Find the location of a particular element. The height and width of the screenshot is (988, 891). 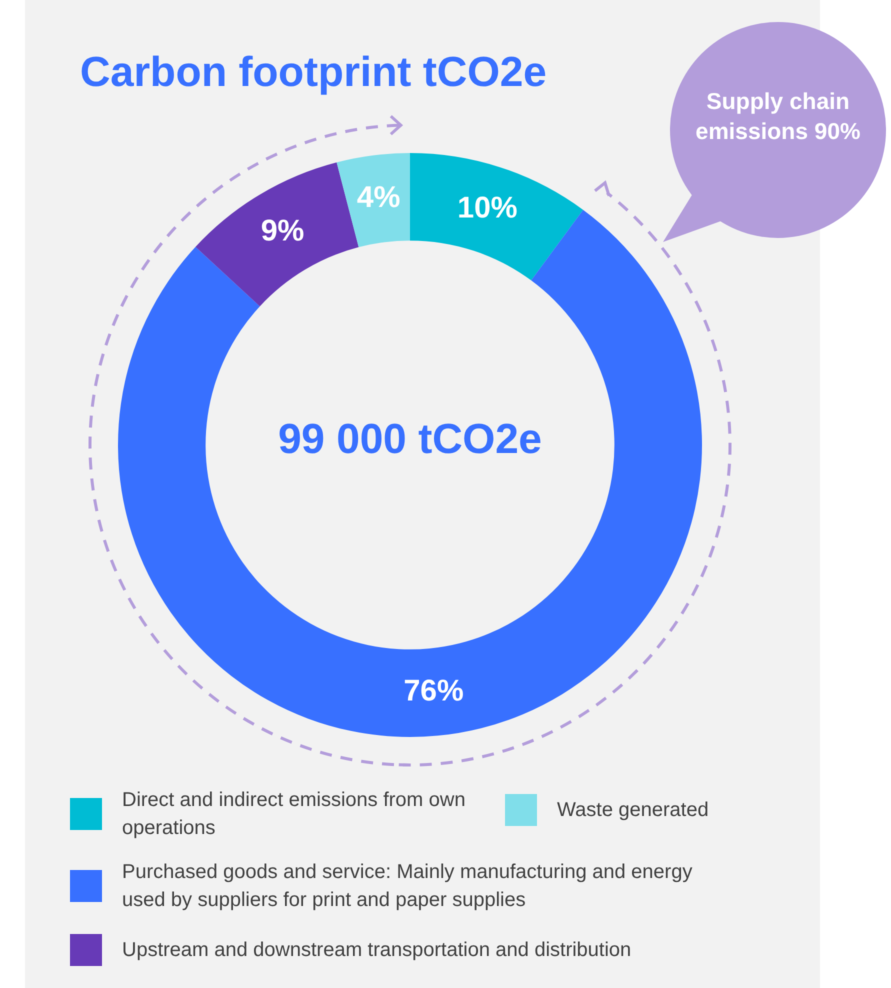

legend-label: Upstream and downstream transportation and distribution is located at coordinates (377, 950).